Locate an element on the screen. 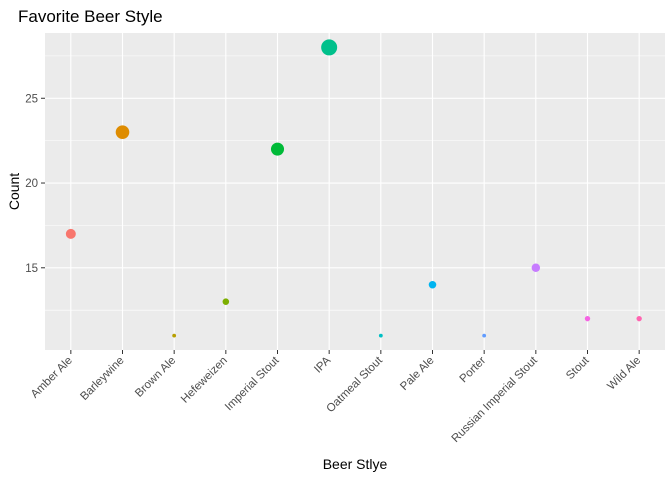 The image size is (672, 480). x-axis-title: Beer Stlye is located at coordinates (355, 464).